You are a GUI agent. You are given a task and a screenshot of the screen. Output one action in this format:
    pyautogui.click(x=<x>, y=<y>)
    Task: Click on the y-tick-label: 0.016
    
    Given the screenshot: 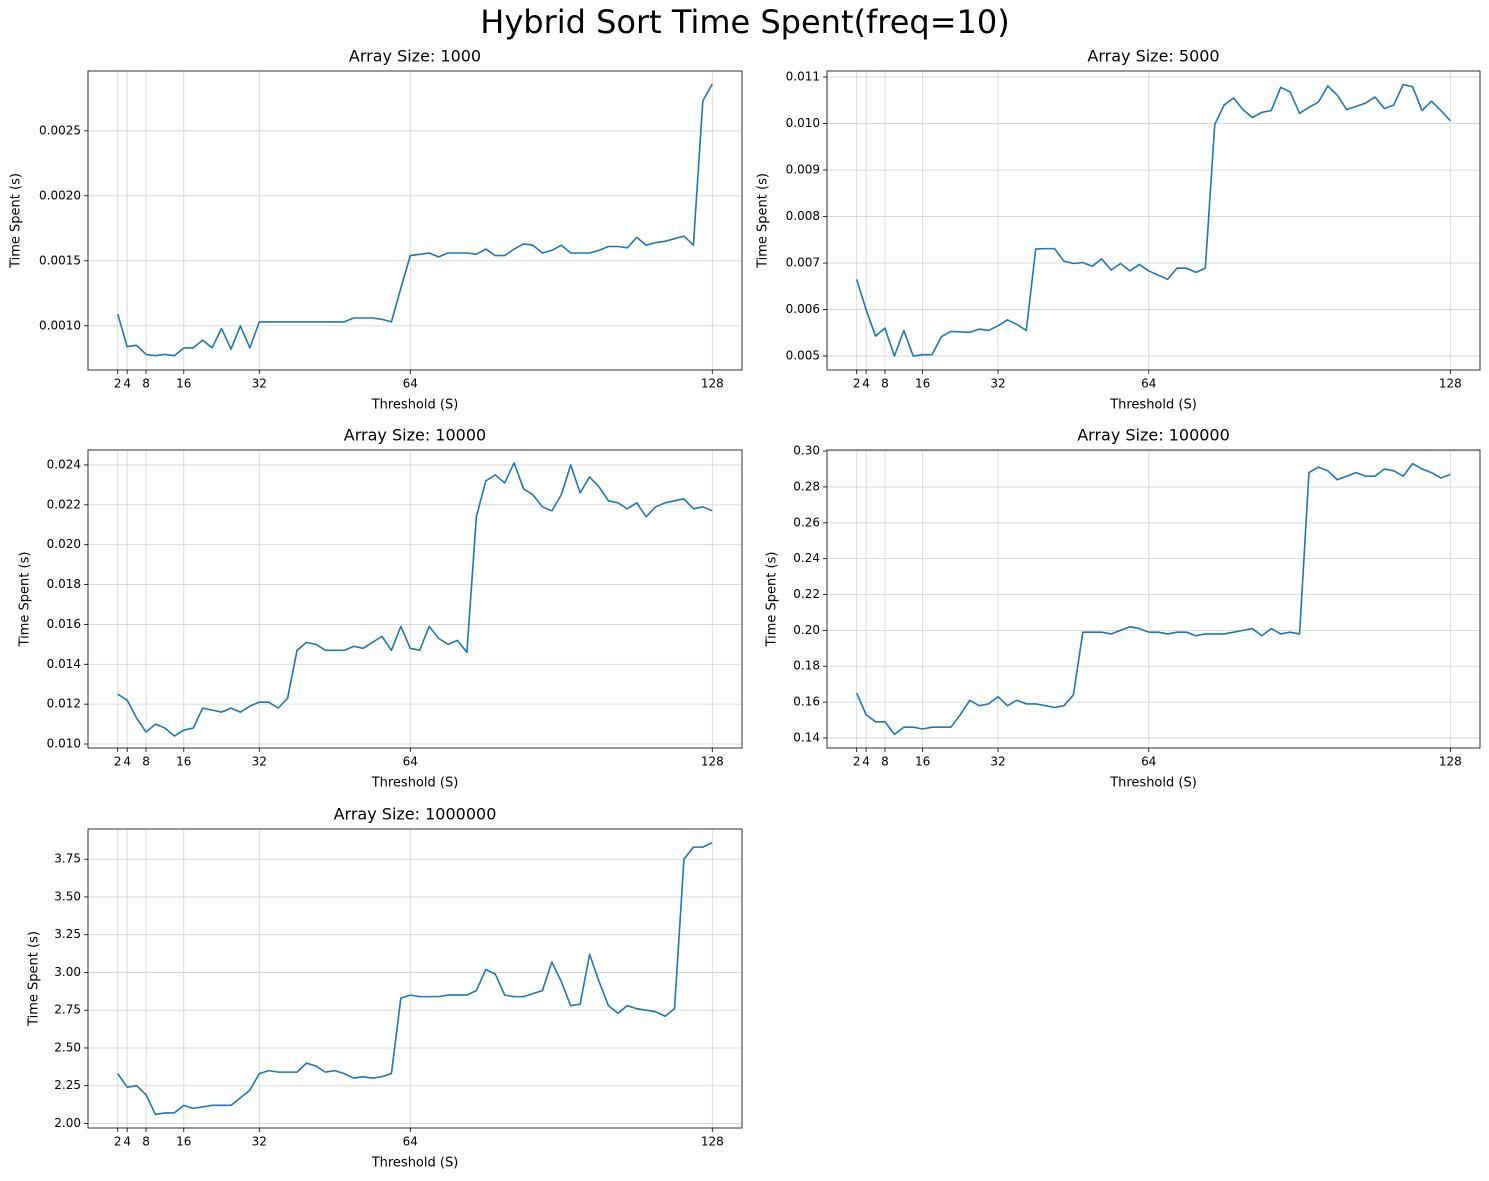 What is the action you would take?
    pyautogui.click(x=64, y=624)
    